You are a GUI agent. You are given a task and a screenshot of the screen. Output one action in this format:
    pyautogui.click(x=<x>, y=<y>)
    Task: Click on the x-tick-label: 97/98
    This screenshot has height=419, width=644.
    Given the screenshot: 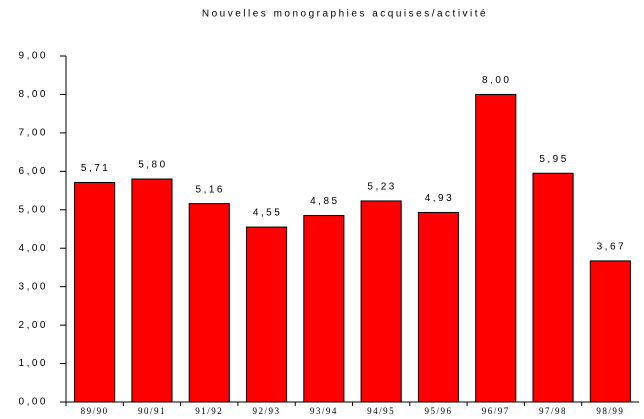 What is the action you would take?
    pyautogui.click(x=553, y=411)
    